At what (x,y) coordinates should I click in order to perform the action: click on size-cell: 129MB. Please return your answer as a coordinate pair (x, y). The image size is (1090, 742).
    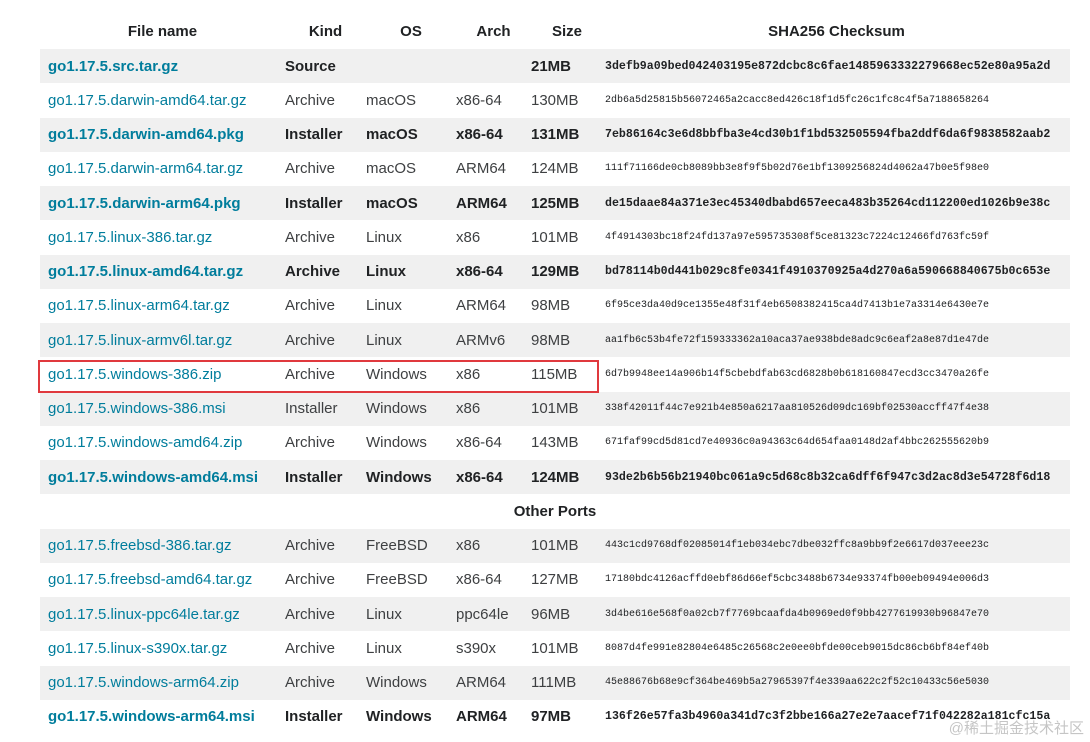
    Looking at the image, I should click on (567, 271).